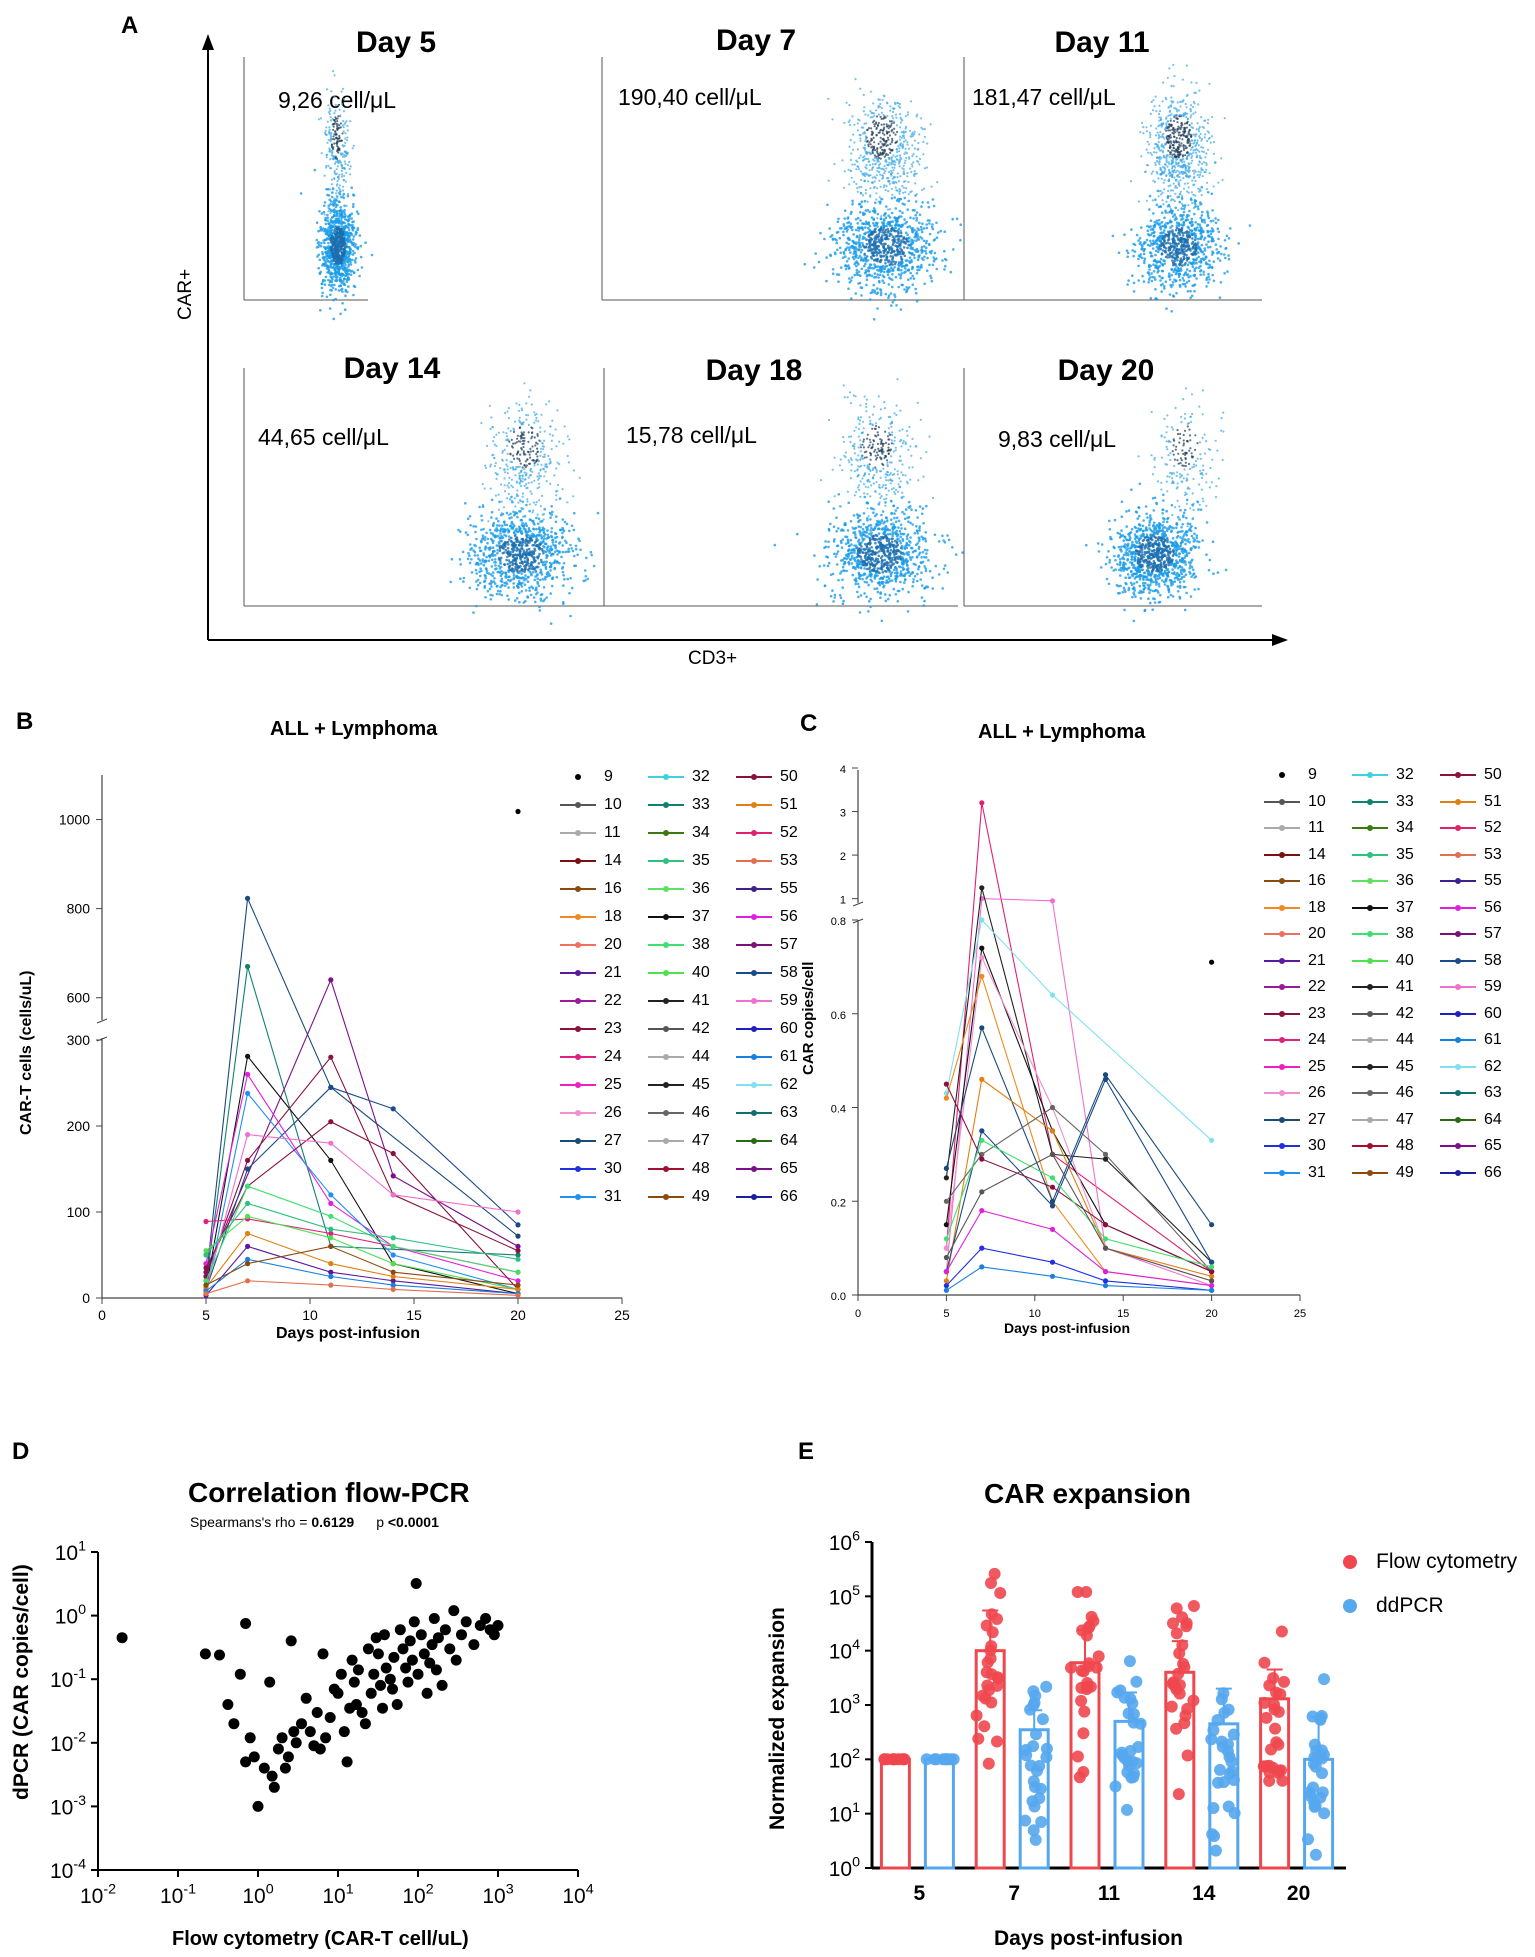 The image size is (1535, 1957). What do you see at coordinates (1057, 439) in the screenshot?
I see `flow-plot-value: 9,83 cell/μL` at bounding box center [1057, 439].